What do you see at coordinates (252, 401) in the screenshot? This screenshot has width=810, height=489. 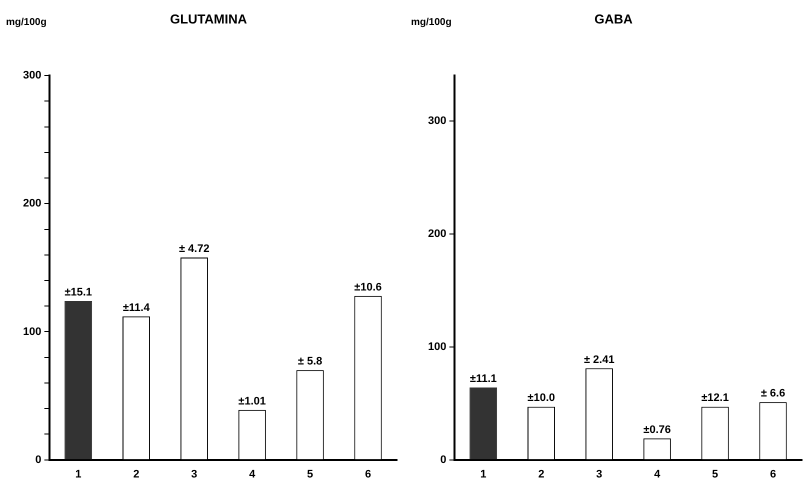 I see `annotation: ±1.01` at bounding box center [252, 401].